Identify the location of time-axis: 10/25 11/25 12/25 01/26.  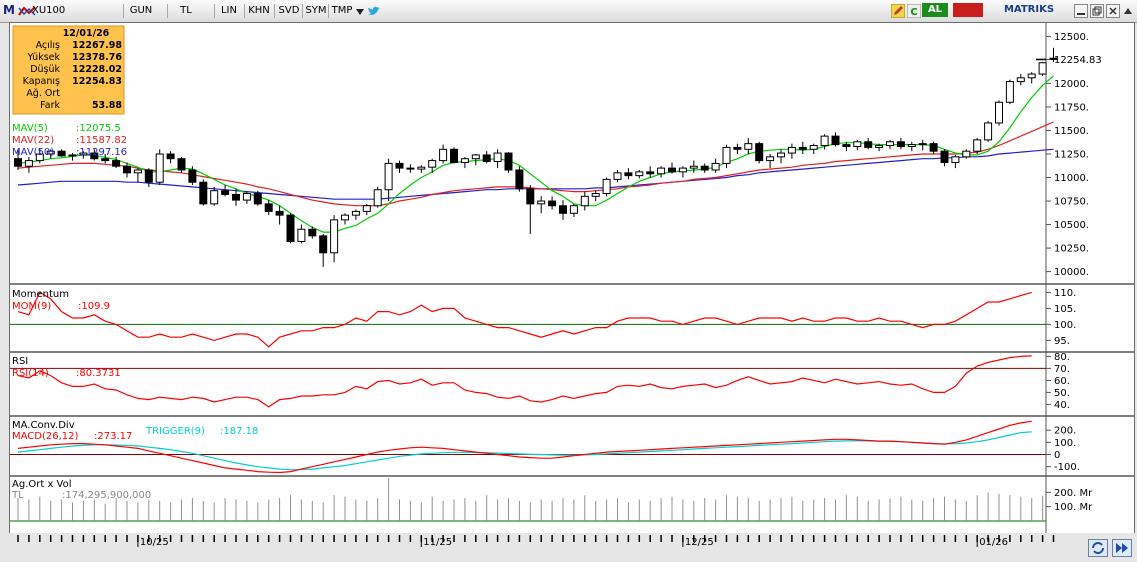
(568, 547).